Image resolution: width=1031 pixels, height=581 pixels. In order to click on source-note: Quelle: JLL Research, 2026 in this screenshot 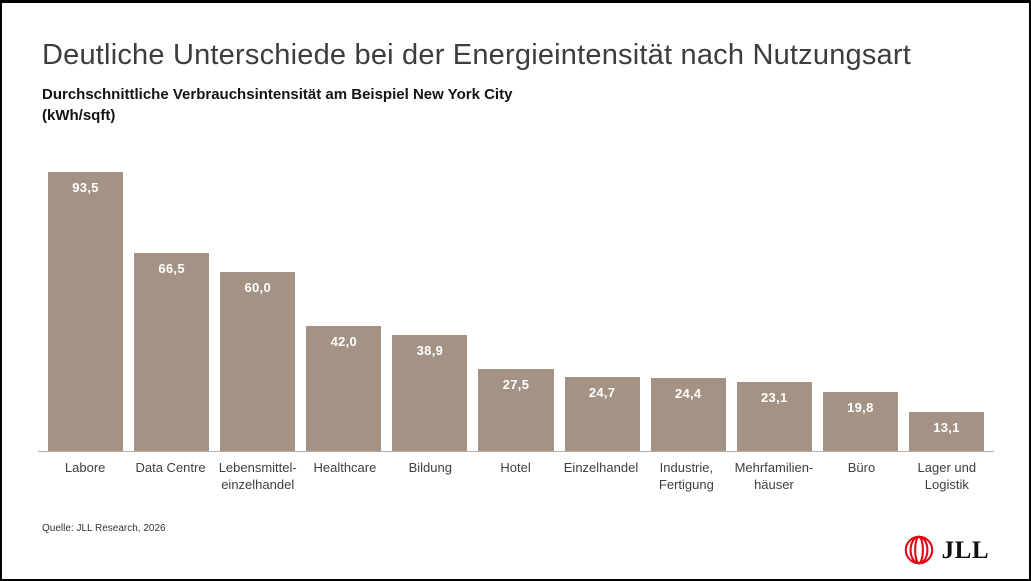, I will do `click(104, 528)`.